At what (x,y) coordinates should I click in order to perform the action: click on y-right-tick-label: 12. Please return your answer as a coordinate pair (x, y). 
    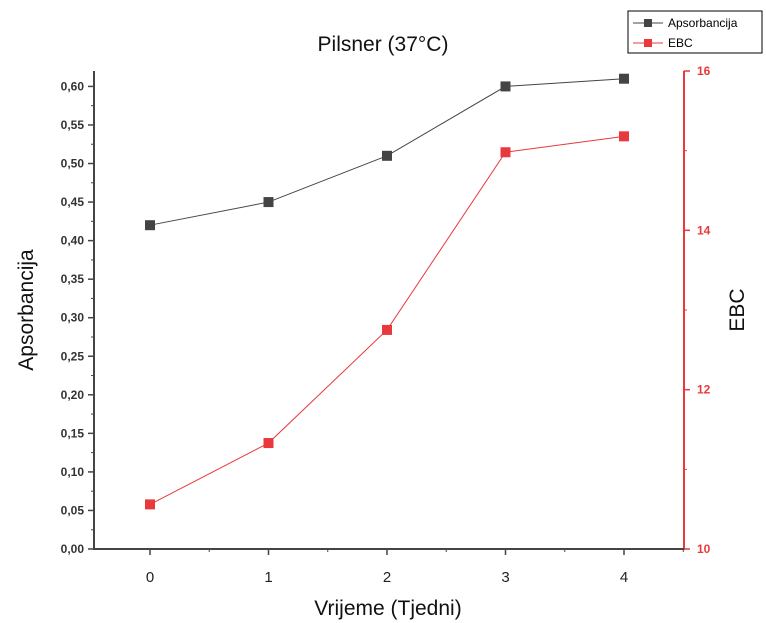
    Looking at the image, I should click on (704, 390).